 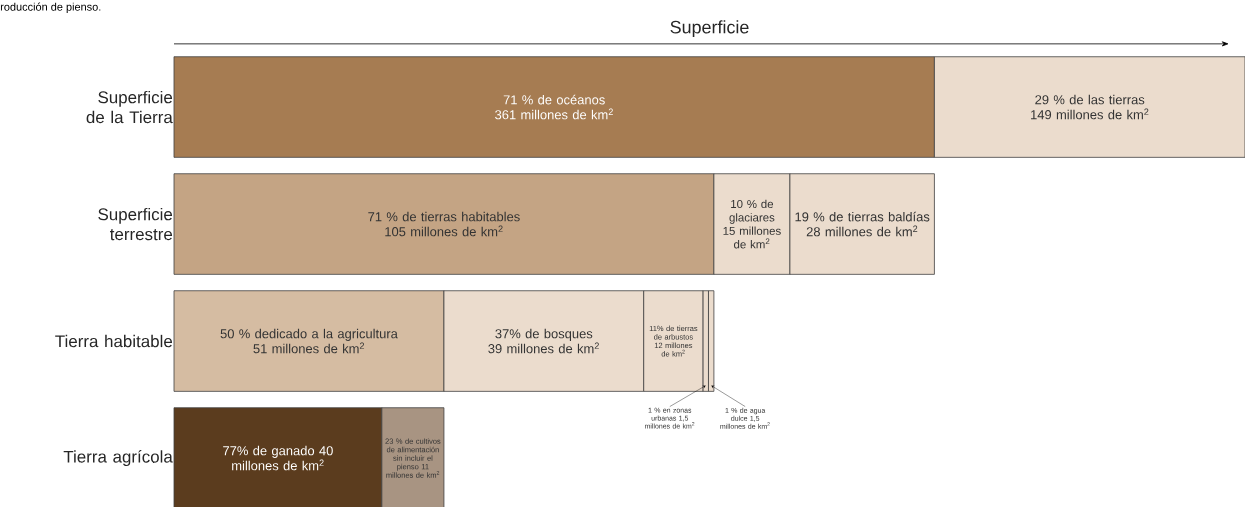 What do you see at coordinates (709, 28) in the screenshot?
I see `x-axis-title: Superficie` at bounding box center [709, 28].